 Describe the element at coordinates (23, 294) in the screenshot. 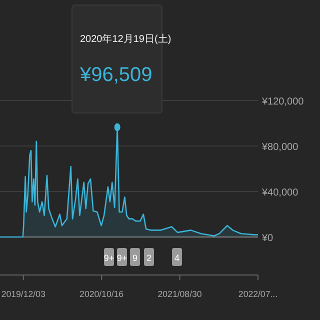

I see `x-tick-label: 2019/12/03` at that location.